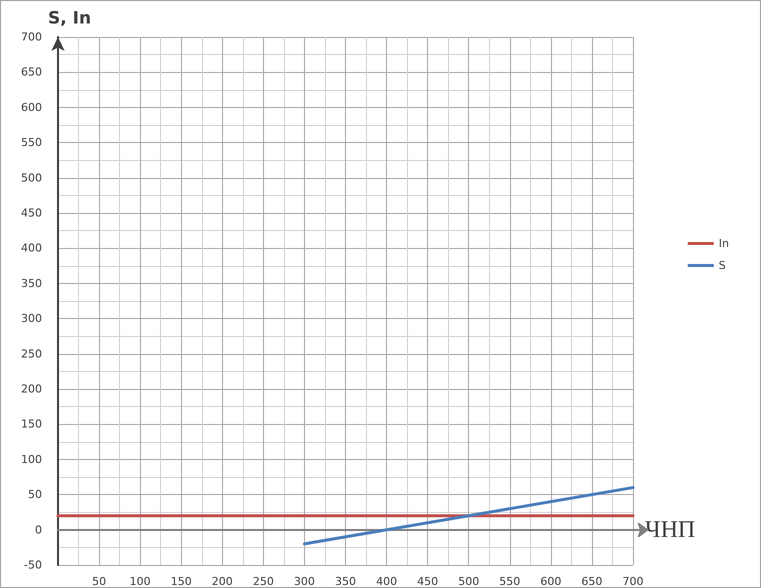 The height and width of the screenshot is (588, 761). What do you see at coordinates (31, 353) in the screenshot?
I see `y-tick-label: 250` at bounding box center [31, 353].